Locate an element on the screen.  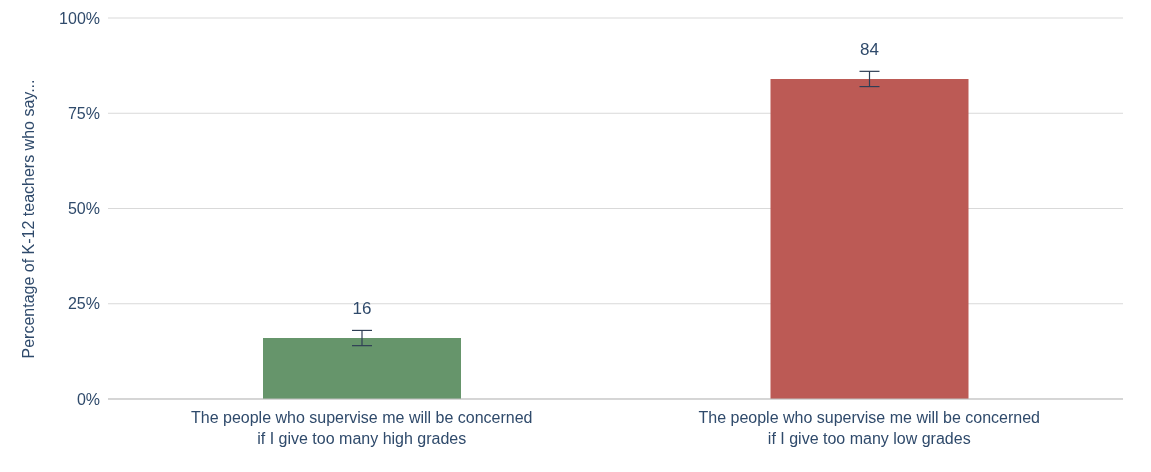
y-tick-label: 0% is located at coordinates (88, 399).